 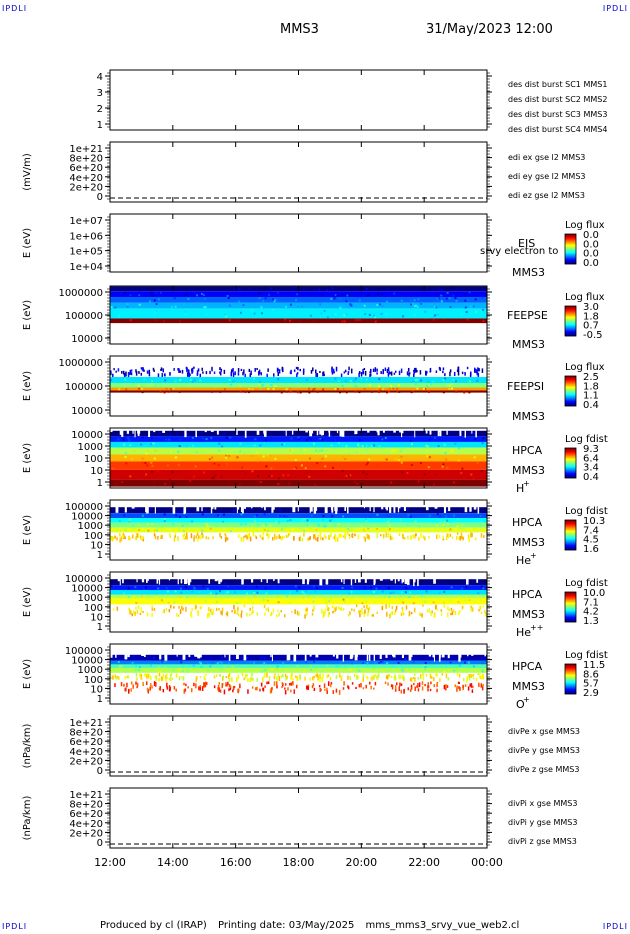 What do you see at coordinates (528, 344) in the screenshot?
I see `spacecraft-label: MMS3` at bounding box center [528, 344].